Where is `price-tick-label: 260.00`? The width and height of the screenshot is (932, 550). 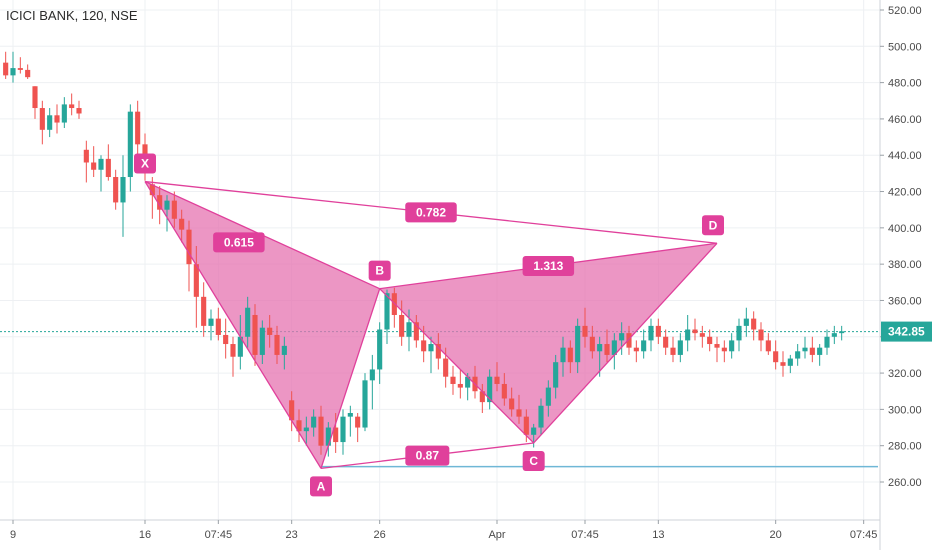 price-tick-label: 260.00 is located at coordinates (905, 483).